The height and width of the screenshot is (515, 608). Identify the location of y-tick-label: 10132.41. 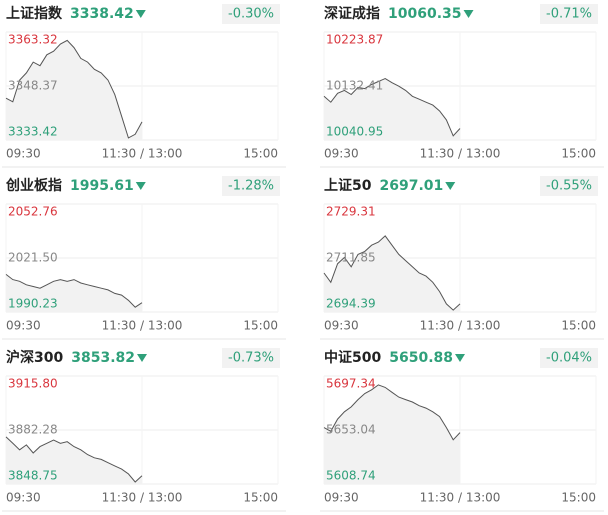
(354, 86).